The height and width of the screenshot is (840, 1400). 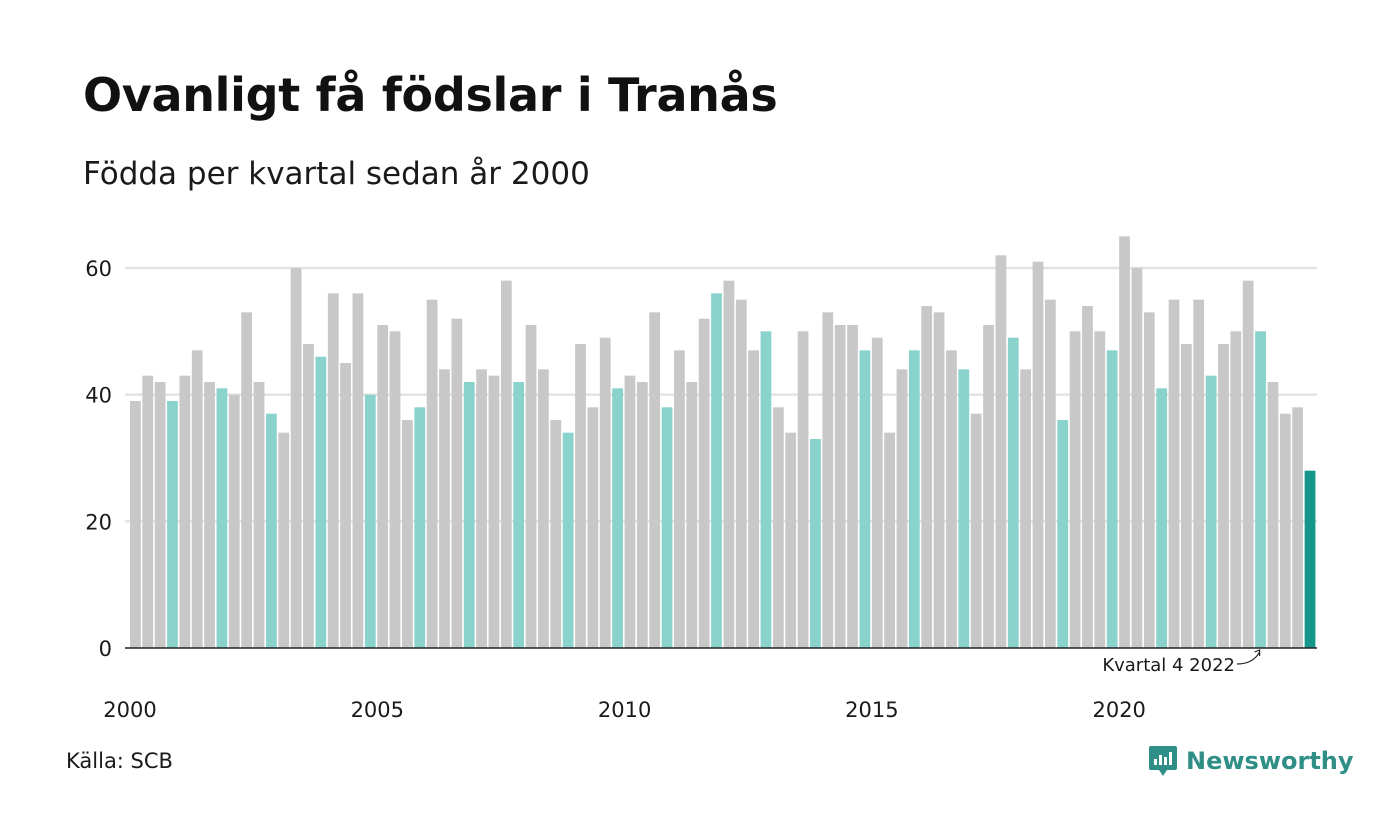 What do you see at coordinates (98, 396) in the screenshot?
I see `y-tick-label: 40` at bounding box center [98, 396].